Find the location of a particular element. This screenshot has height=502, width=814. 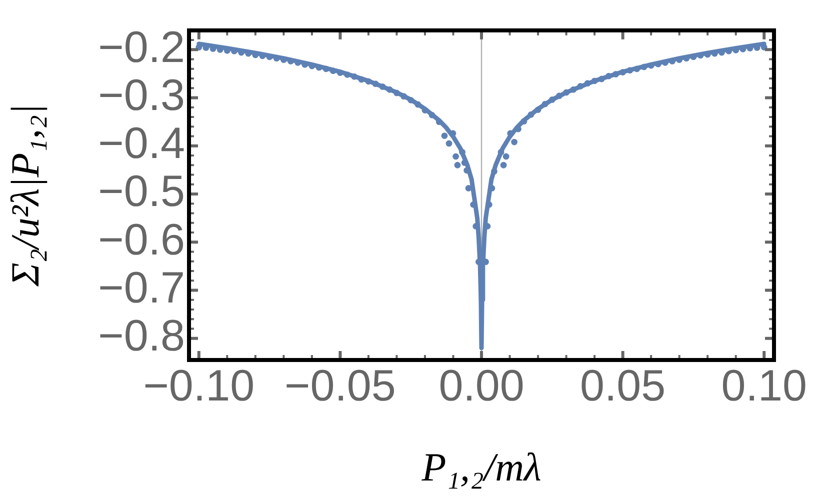

y-tick-label: −0.5 is located at coordinates (141, 191).